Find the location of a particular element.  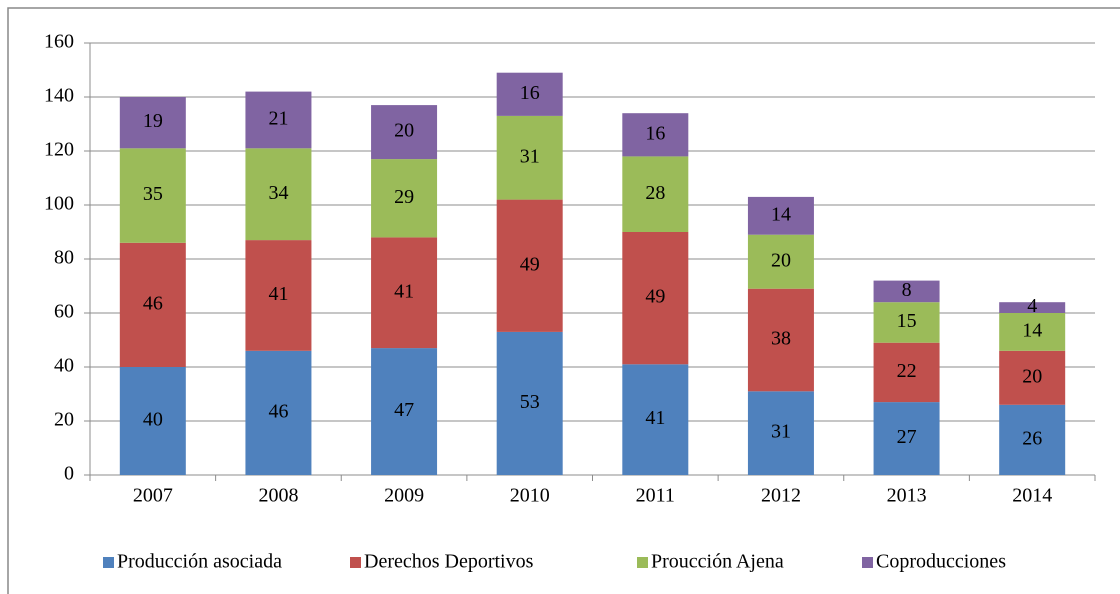

y-tick-label: 160 is located at coordinates (59, 42).